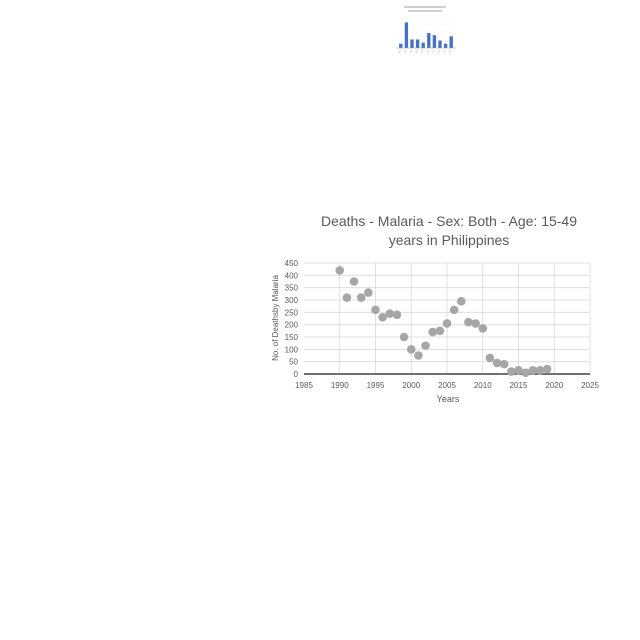  What do you see at coordinates (449, 240) in the screenshot?
I see `chart-title-line-2: years in Philippines` at bounding box center [449, 240].